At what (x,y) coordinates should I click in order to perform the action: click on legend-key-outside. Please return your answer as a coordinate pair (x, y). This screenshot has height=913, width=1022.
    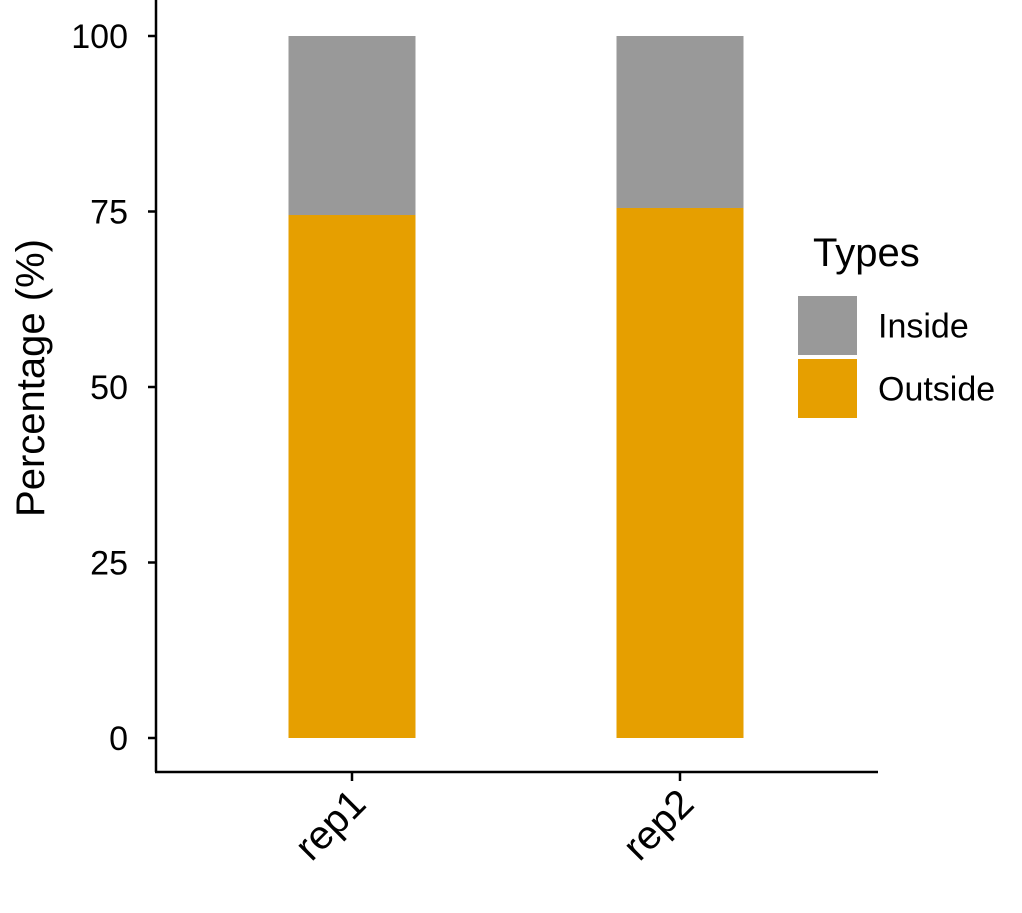
    Looking at the image, I should click on (827, 388).